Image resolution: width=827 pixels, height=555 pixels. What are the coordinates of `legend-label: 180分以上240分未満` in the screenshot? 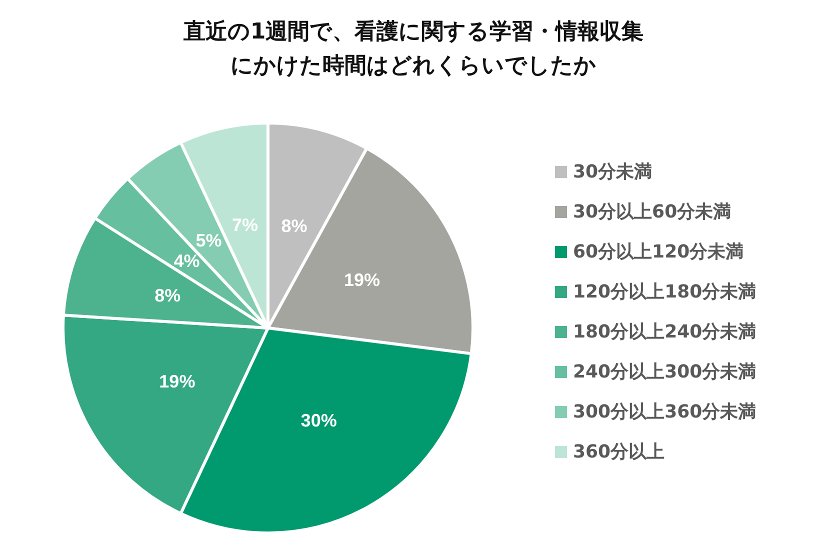 It's located at (664, 332).